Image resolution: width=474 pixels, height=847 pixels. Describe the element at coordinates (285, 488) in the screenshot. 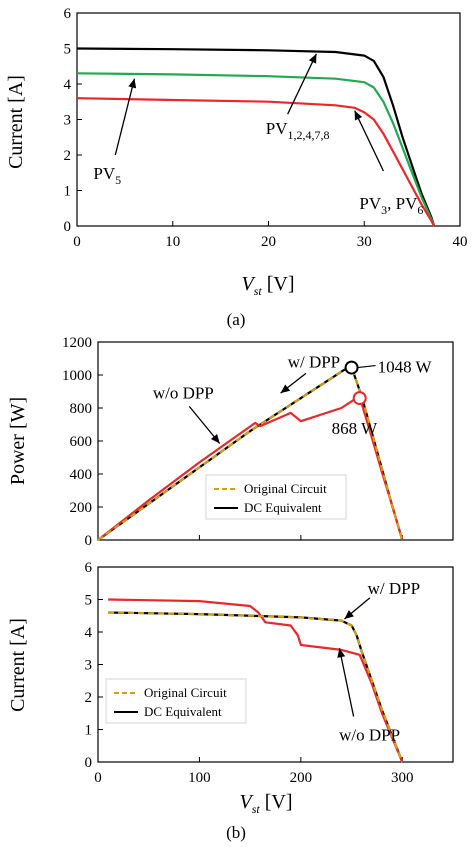

I see `bt-legend-label: Original Circuit` at that location.